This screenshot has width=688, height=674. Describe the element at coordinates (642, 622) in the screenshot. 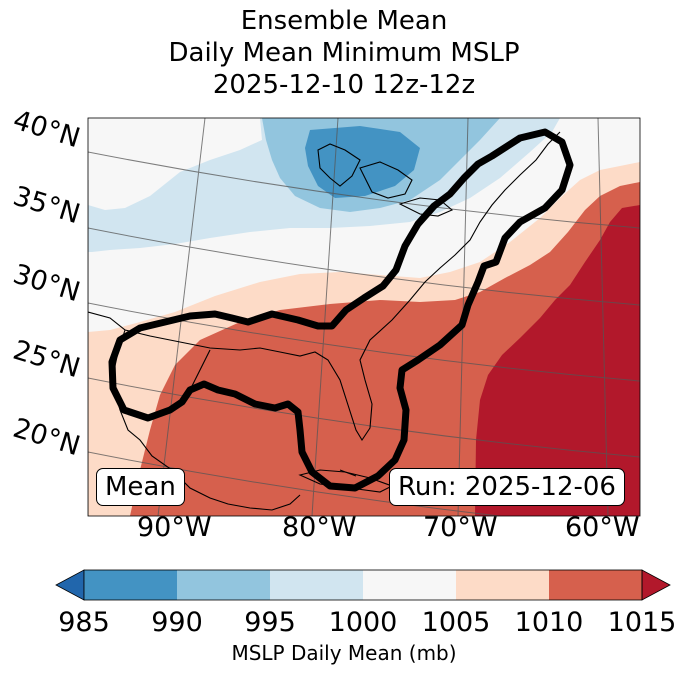

I see `cbar-tick-1015: 1015` at that location.